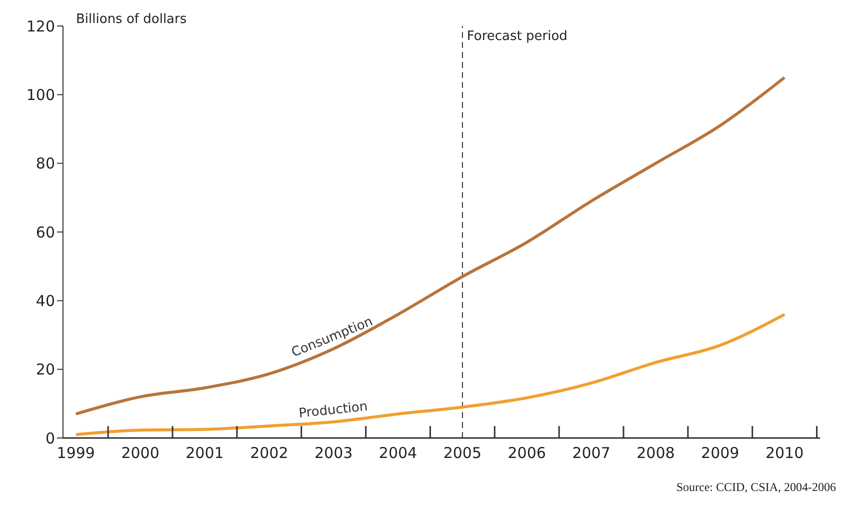 The image size is (848, 506). What do you see at coordinates (75, 453) in the screenshot?
I see `x-tick-label: 1999` at bounding box center [75, 453].